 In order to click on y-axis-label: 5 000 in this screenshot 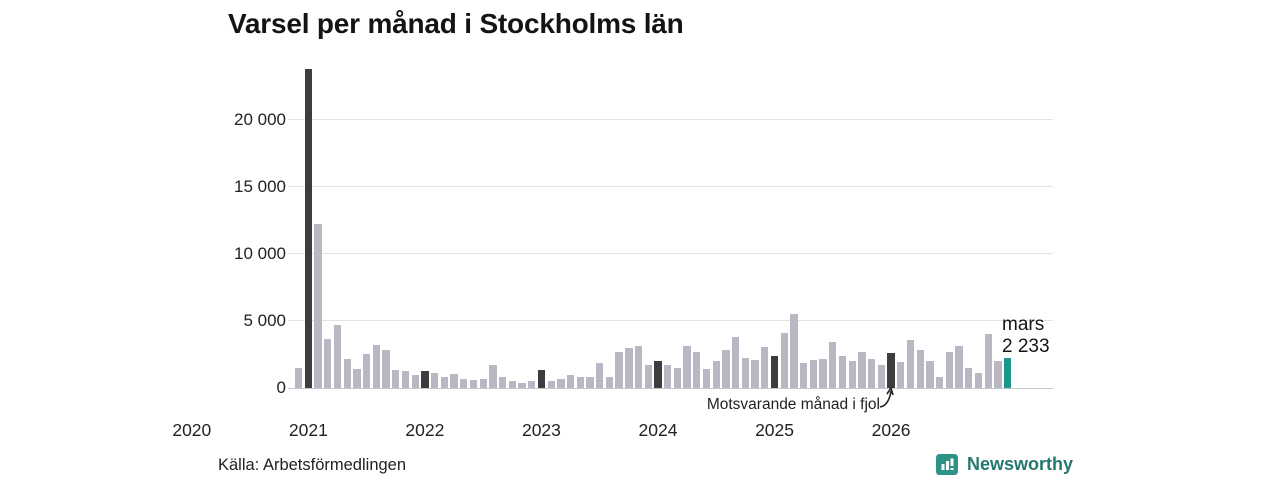, I will do `click(264, 320)`.